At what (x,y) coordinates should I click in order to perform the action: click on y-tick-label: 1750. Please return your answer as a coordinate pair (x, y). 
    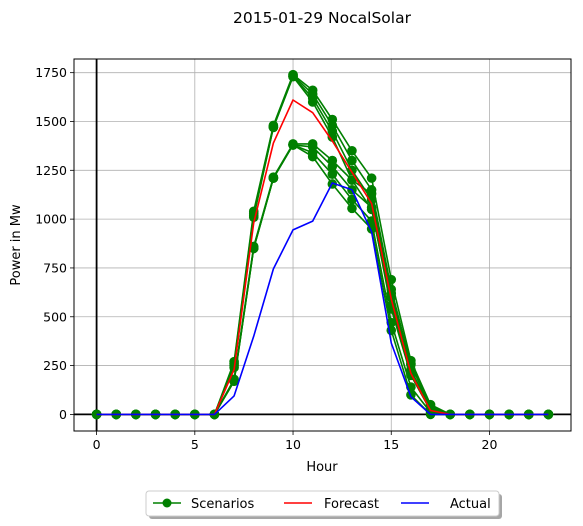
    Looking at the image, I should click on (51, 72).